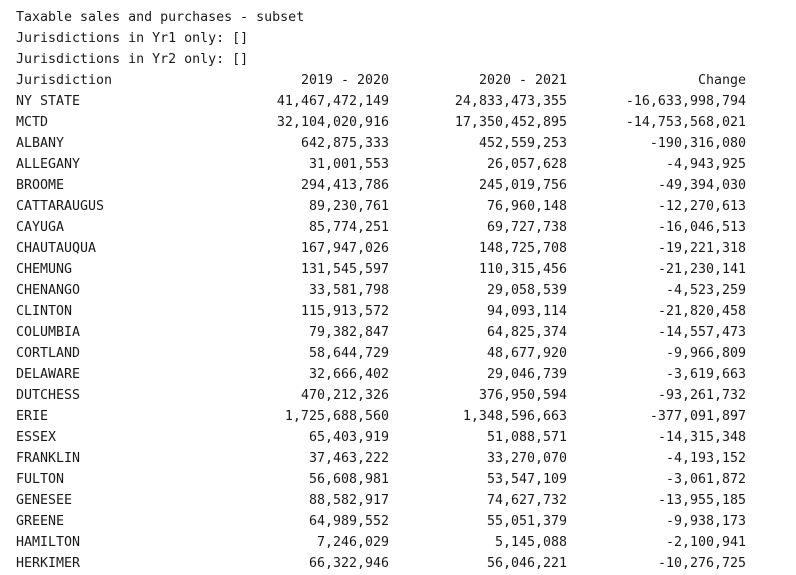 The image size is (796, 575). Describe the element at coordinates (701, 500) in the screenshot. I see `change-cell: -13,955,185` at that location.